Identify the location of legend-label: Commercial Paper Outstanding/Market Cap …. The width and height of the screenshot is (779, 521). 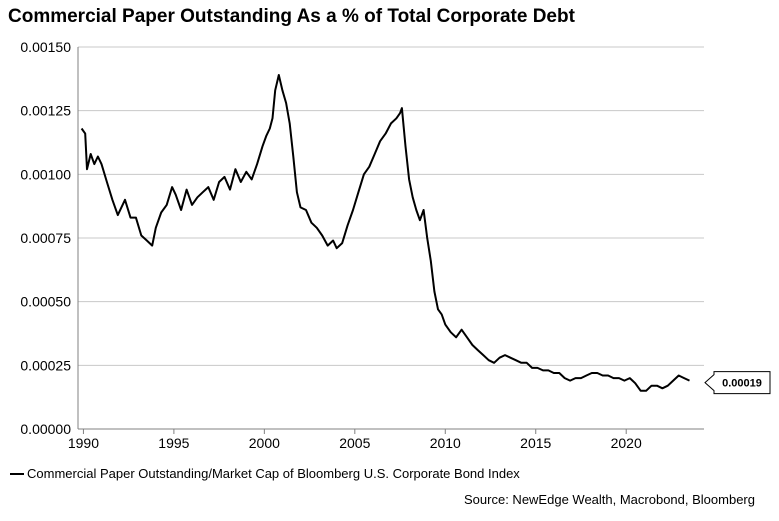
(273, 473).